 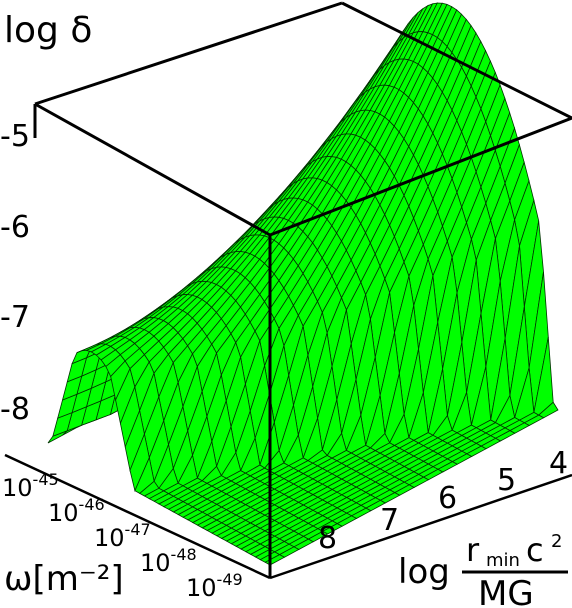 What do you see at coordinates (327, 538) in the screenshot?
I see `x-tick-label: 8` at bounding box center [327, 538].